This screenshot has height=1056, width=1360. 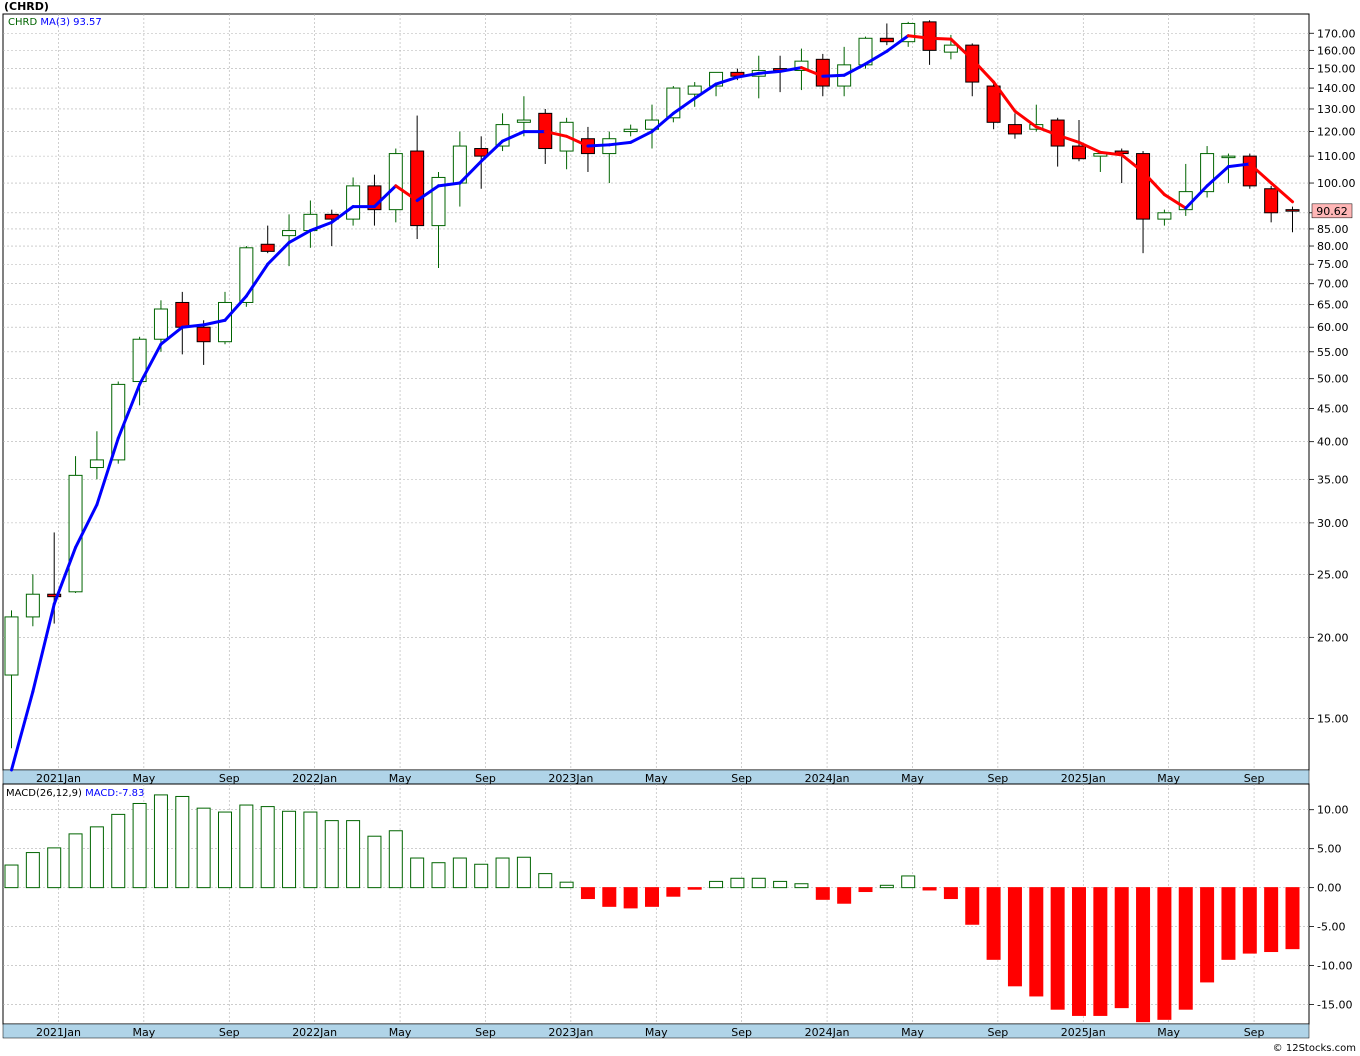 What do you see at coordinates (1333, 523) in the screenshot?
I see `price-tick-label: 30.00` at bounding box center [1333, 523].